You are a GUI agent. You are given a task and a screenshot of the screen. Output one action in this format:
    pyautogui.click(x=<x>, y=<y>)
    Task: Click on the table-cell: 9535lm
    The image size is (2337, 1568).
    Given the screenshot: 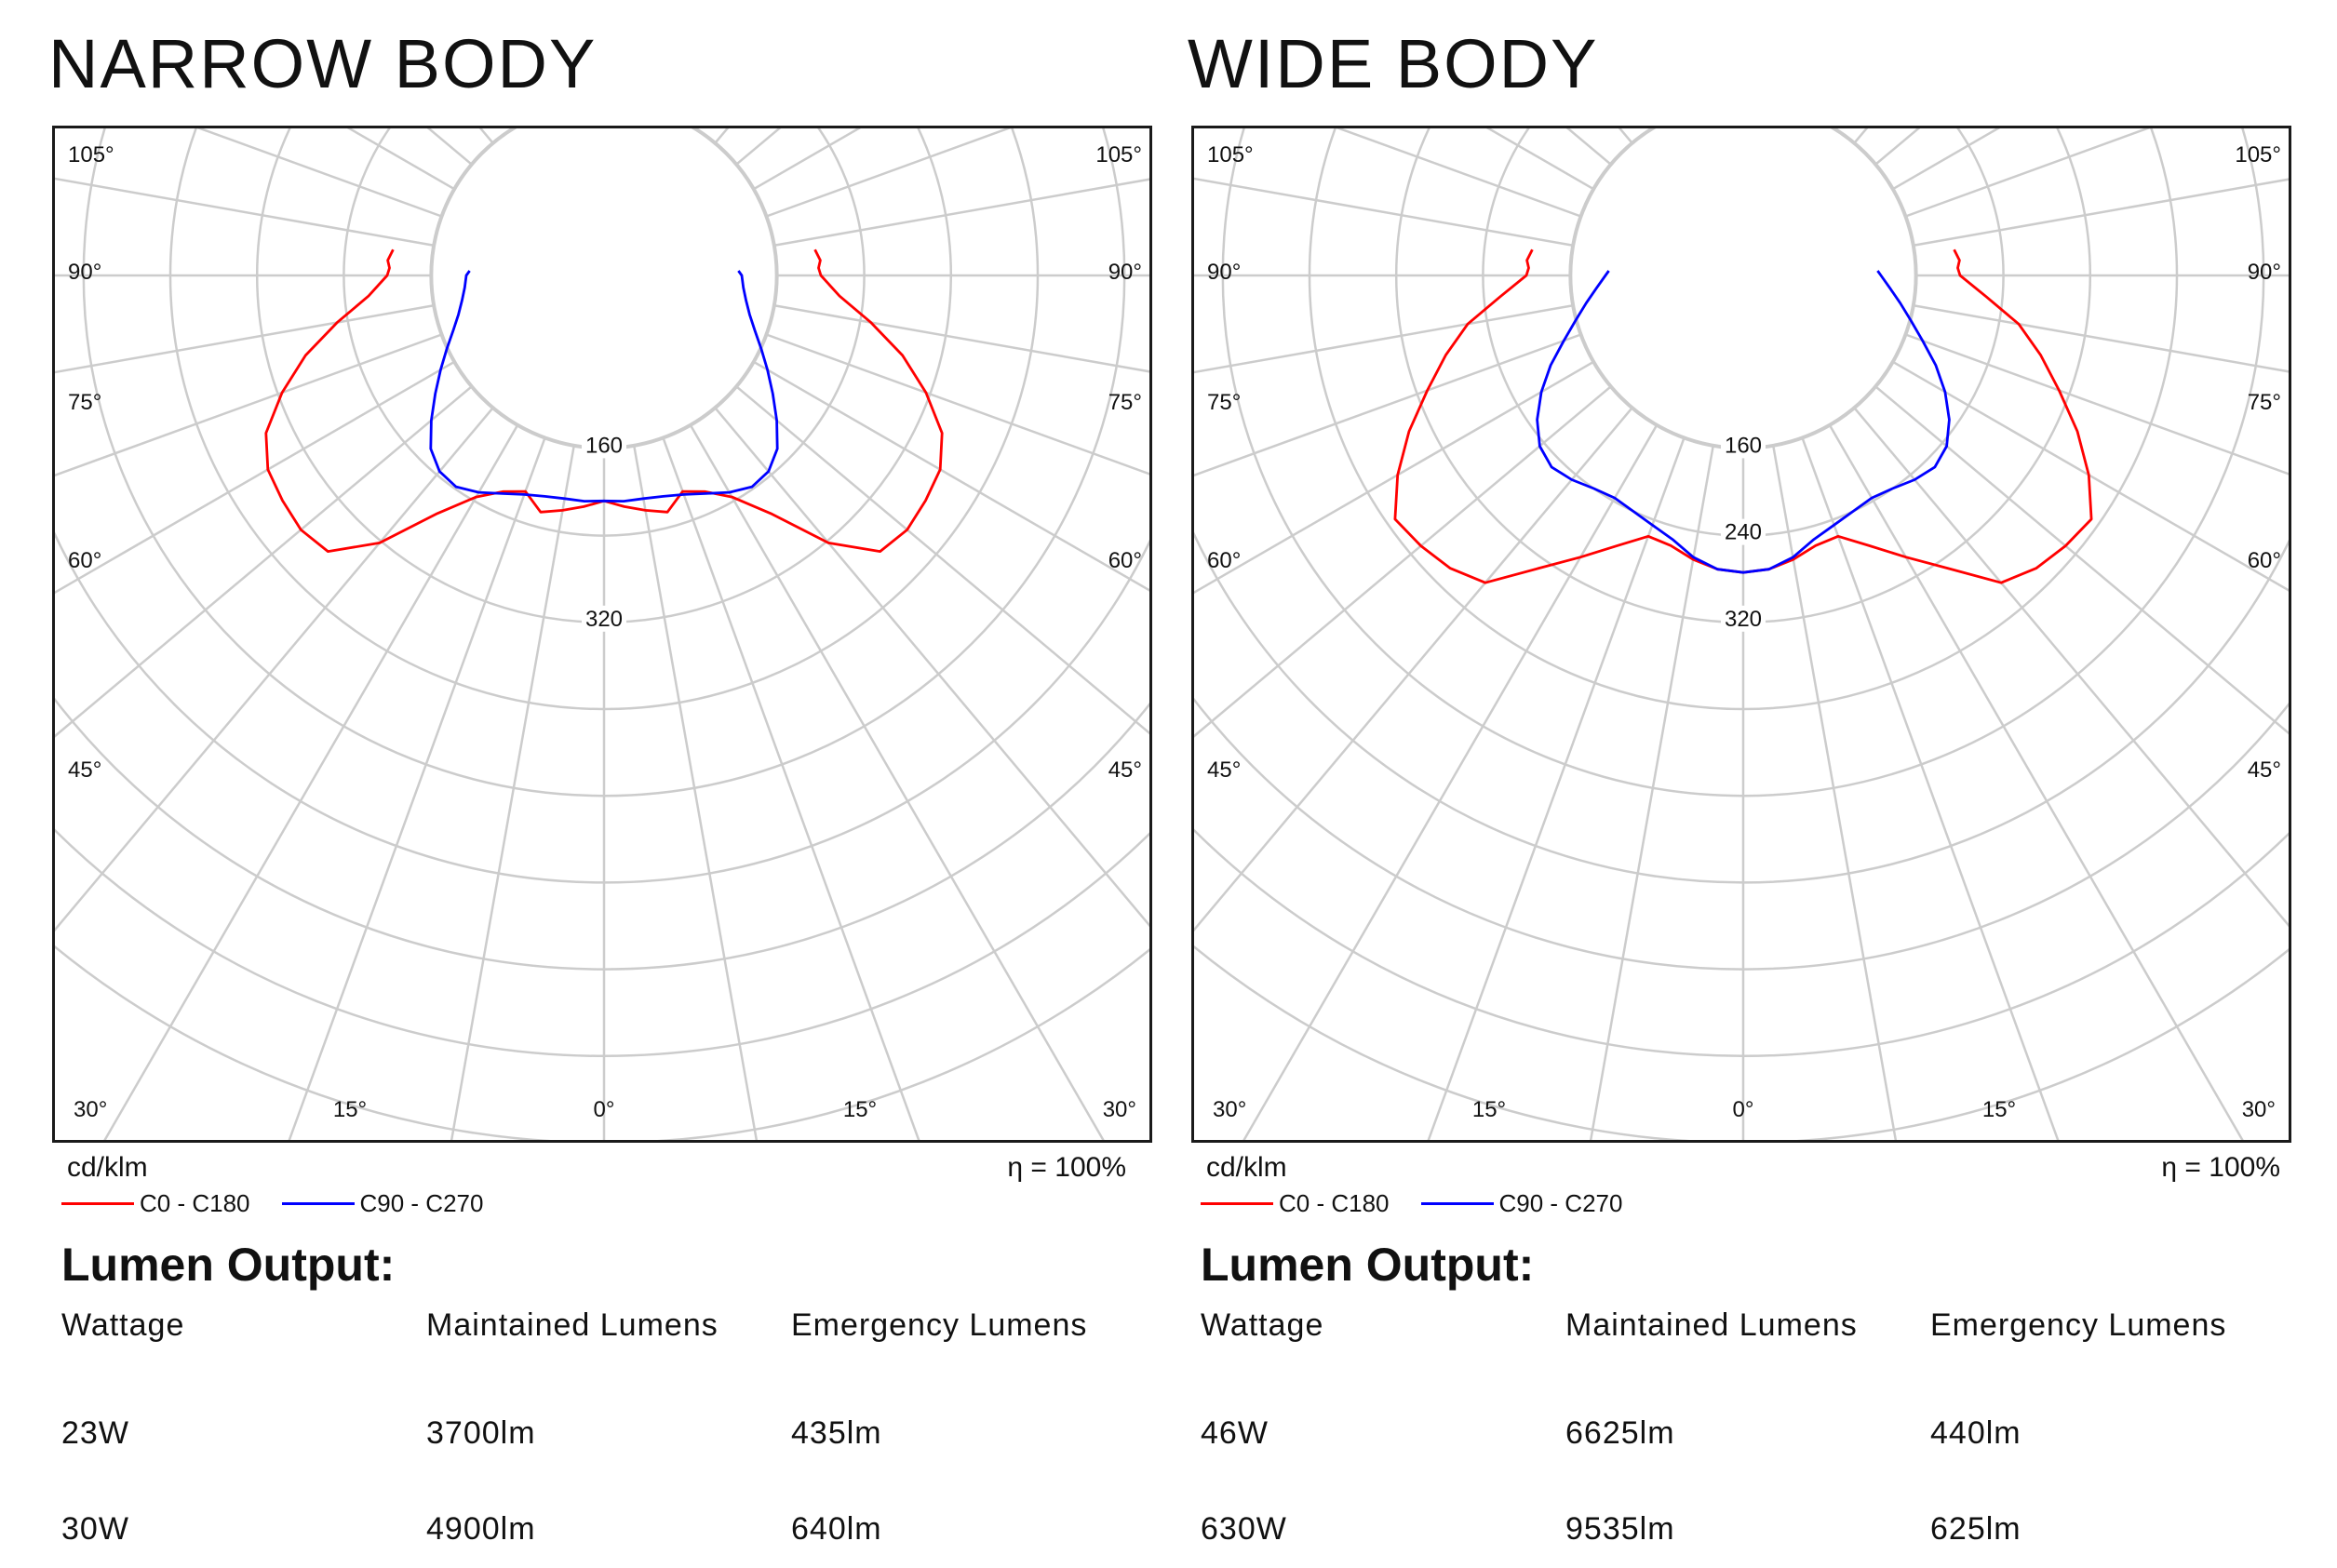 What is the action you would take?
    pyautogui.click(x=1620, y=1529)
    